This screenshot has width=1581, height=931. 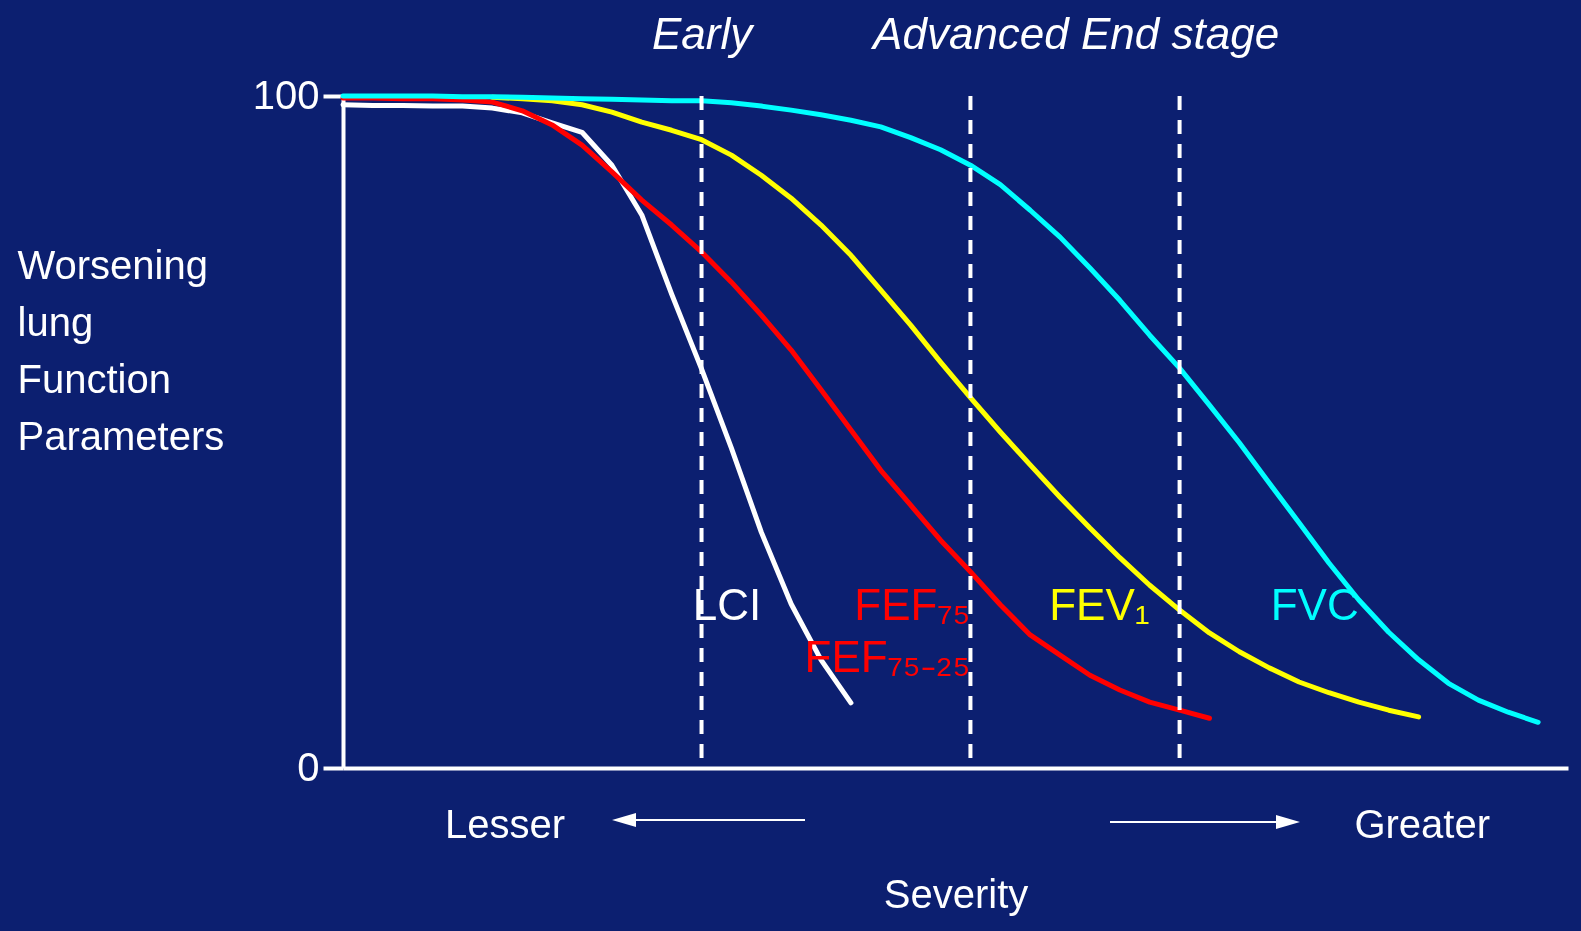 What do you see at coordinates (1180, 33) in the screenshot?
I see `x-tick-label: End stage` at bounding box center [1180, 33].